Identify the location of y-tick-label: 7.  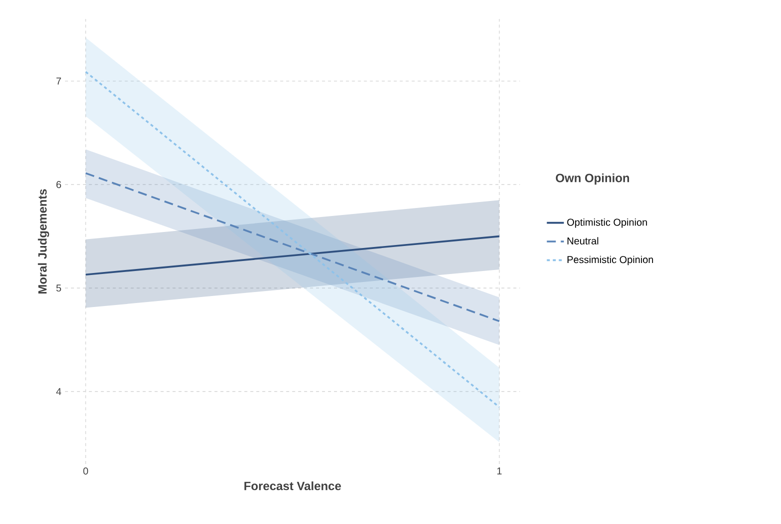
(58, 81).